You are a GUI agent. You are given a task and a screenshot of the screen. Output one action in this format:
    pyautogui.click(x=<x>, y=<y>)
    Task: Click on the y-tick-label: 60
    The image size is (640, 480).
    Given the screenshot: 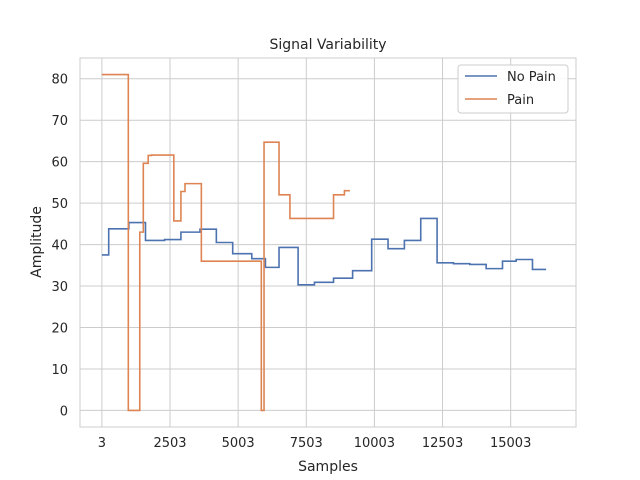 What is the action you would take?
    pyautogui.click(x=59, y=163)
    